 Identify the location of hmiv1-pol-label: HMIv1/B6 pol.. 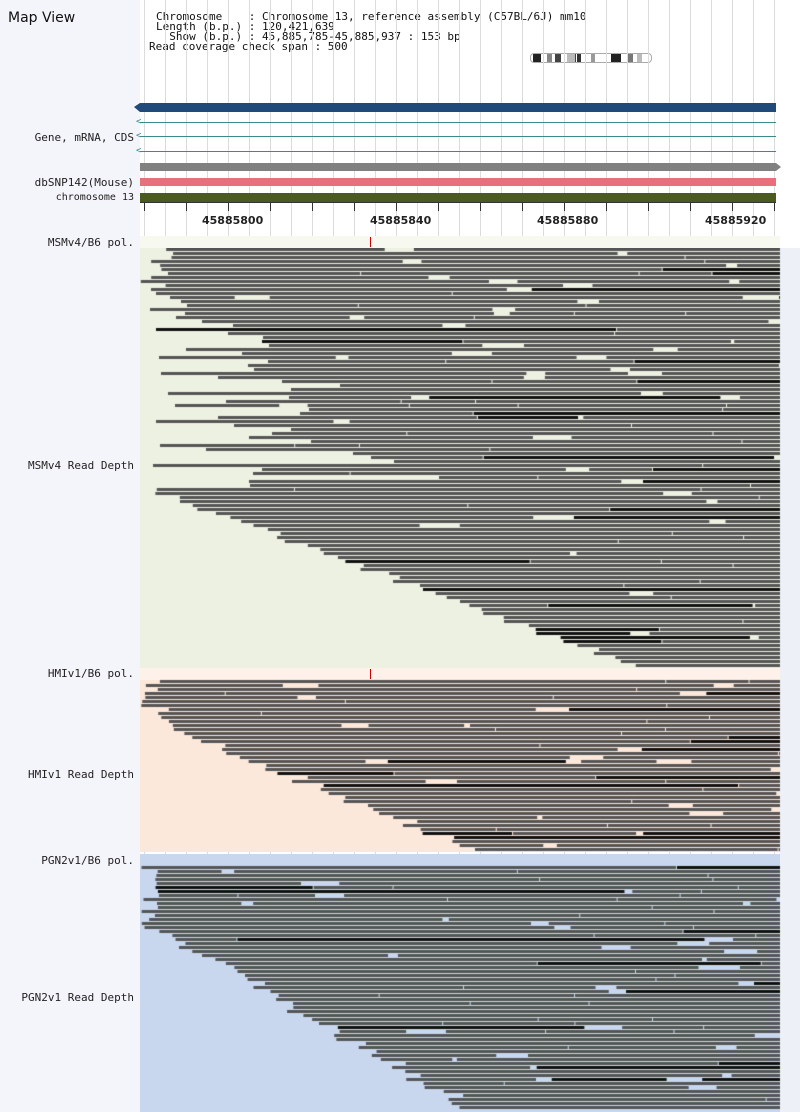
(90, 673).